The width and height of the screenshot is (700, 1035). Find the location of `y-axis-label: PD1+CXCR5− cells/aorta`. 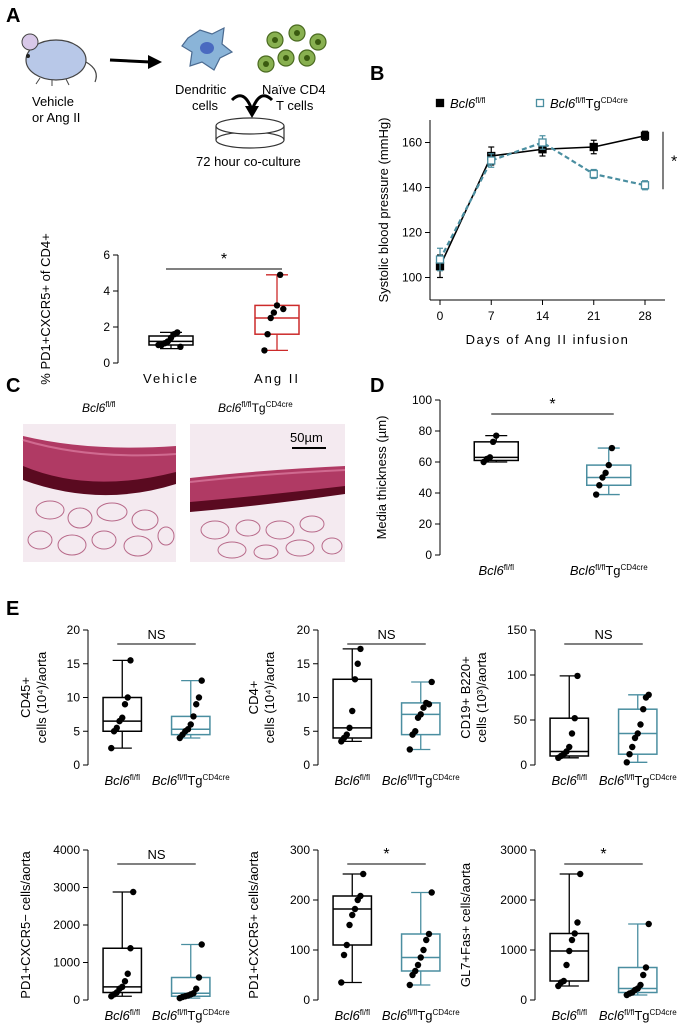

y-axis-label: PD1+CXCR5− cells/aorta is located at coordinates (25, 925).